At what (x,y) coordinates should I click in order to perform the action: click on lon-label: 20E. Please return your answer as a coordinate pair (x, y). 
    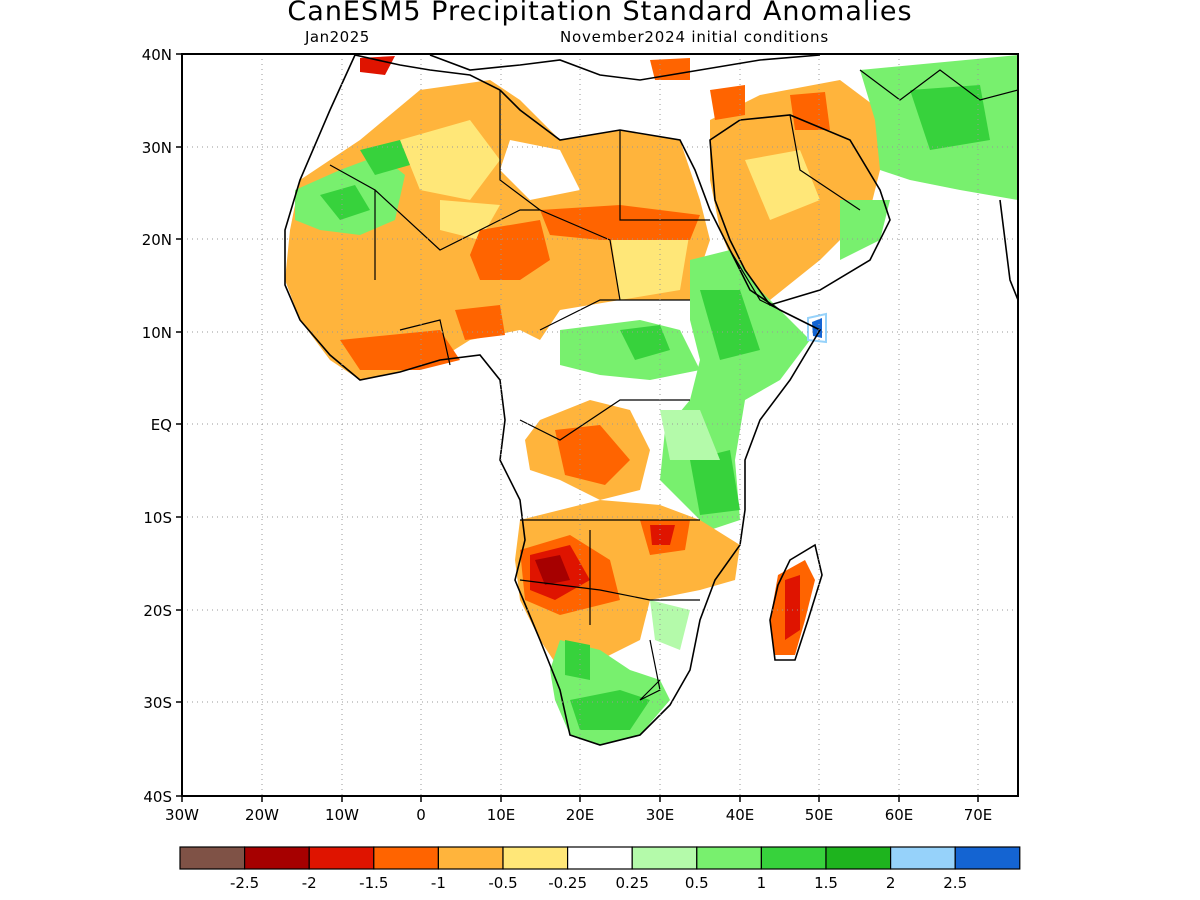
    Looking at the image, I should click on (580, 815).